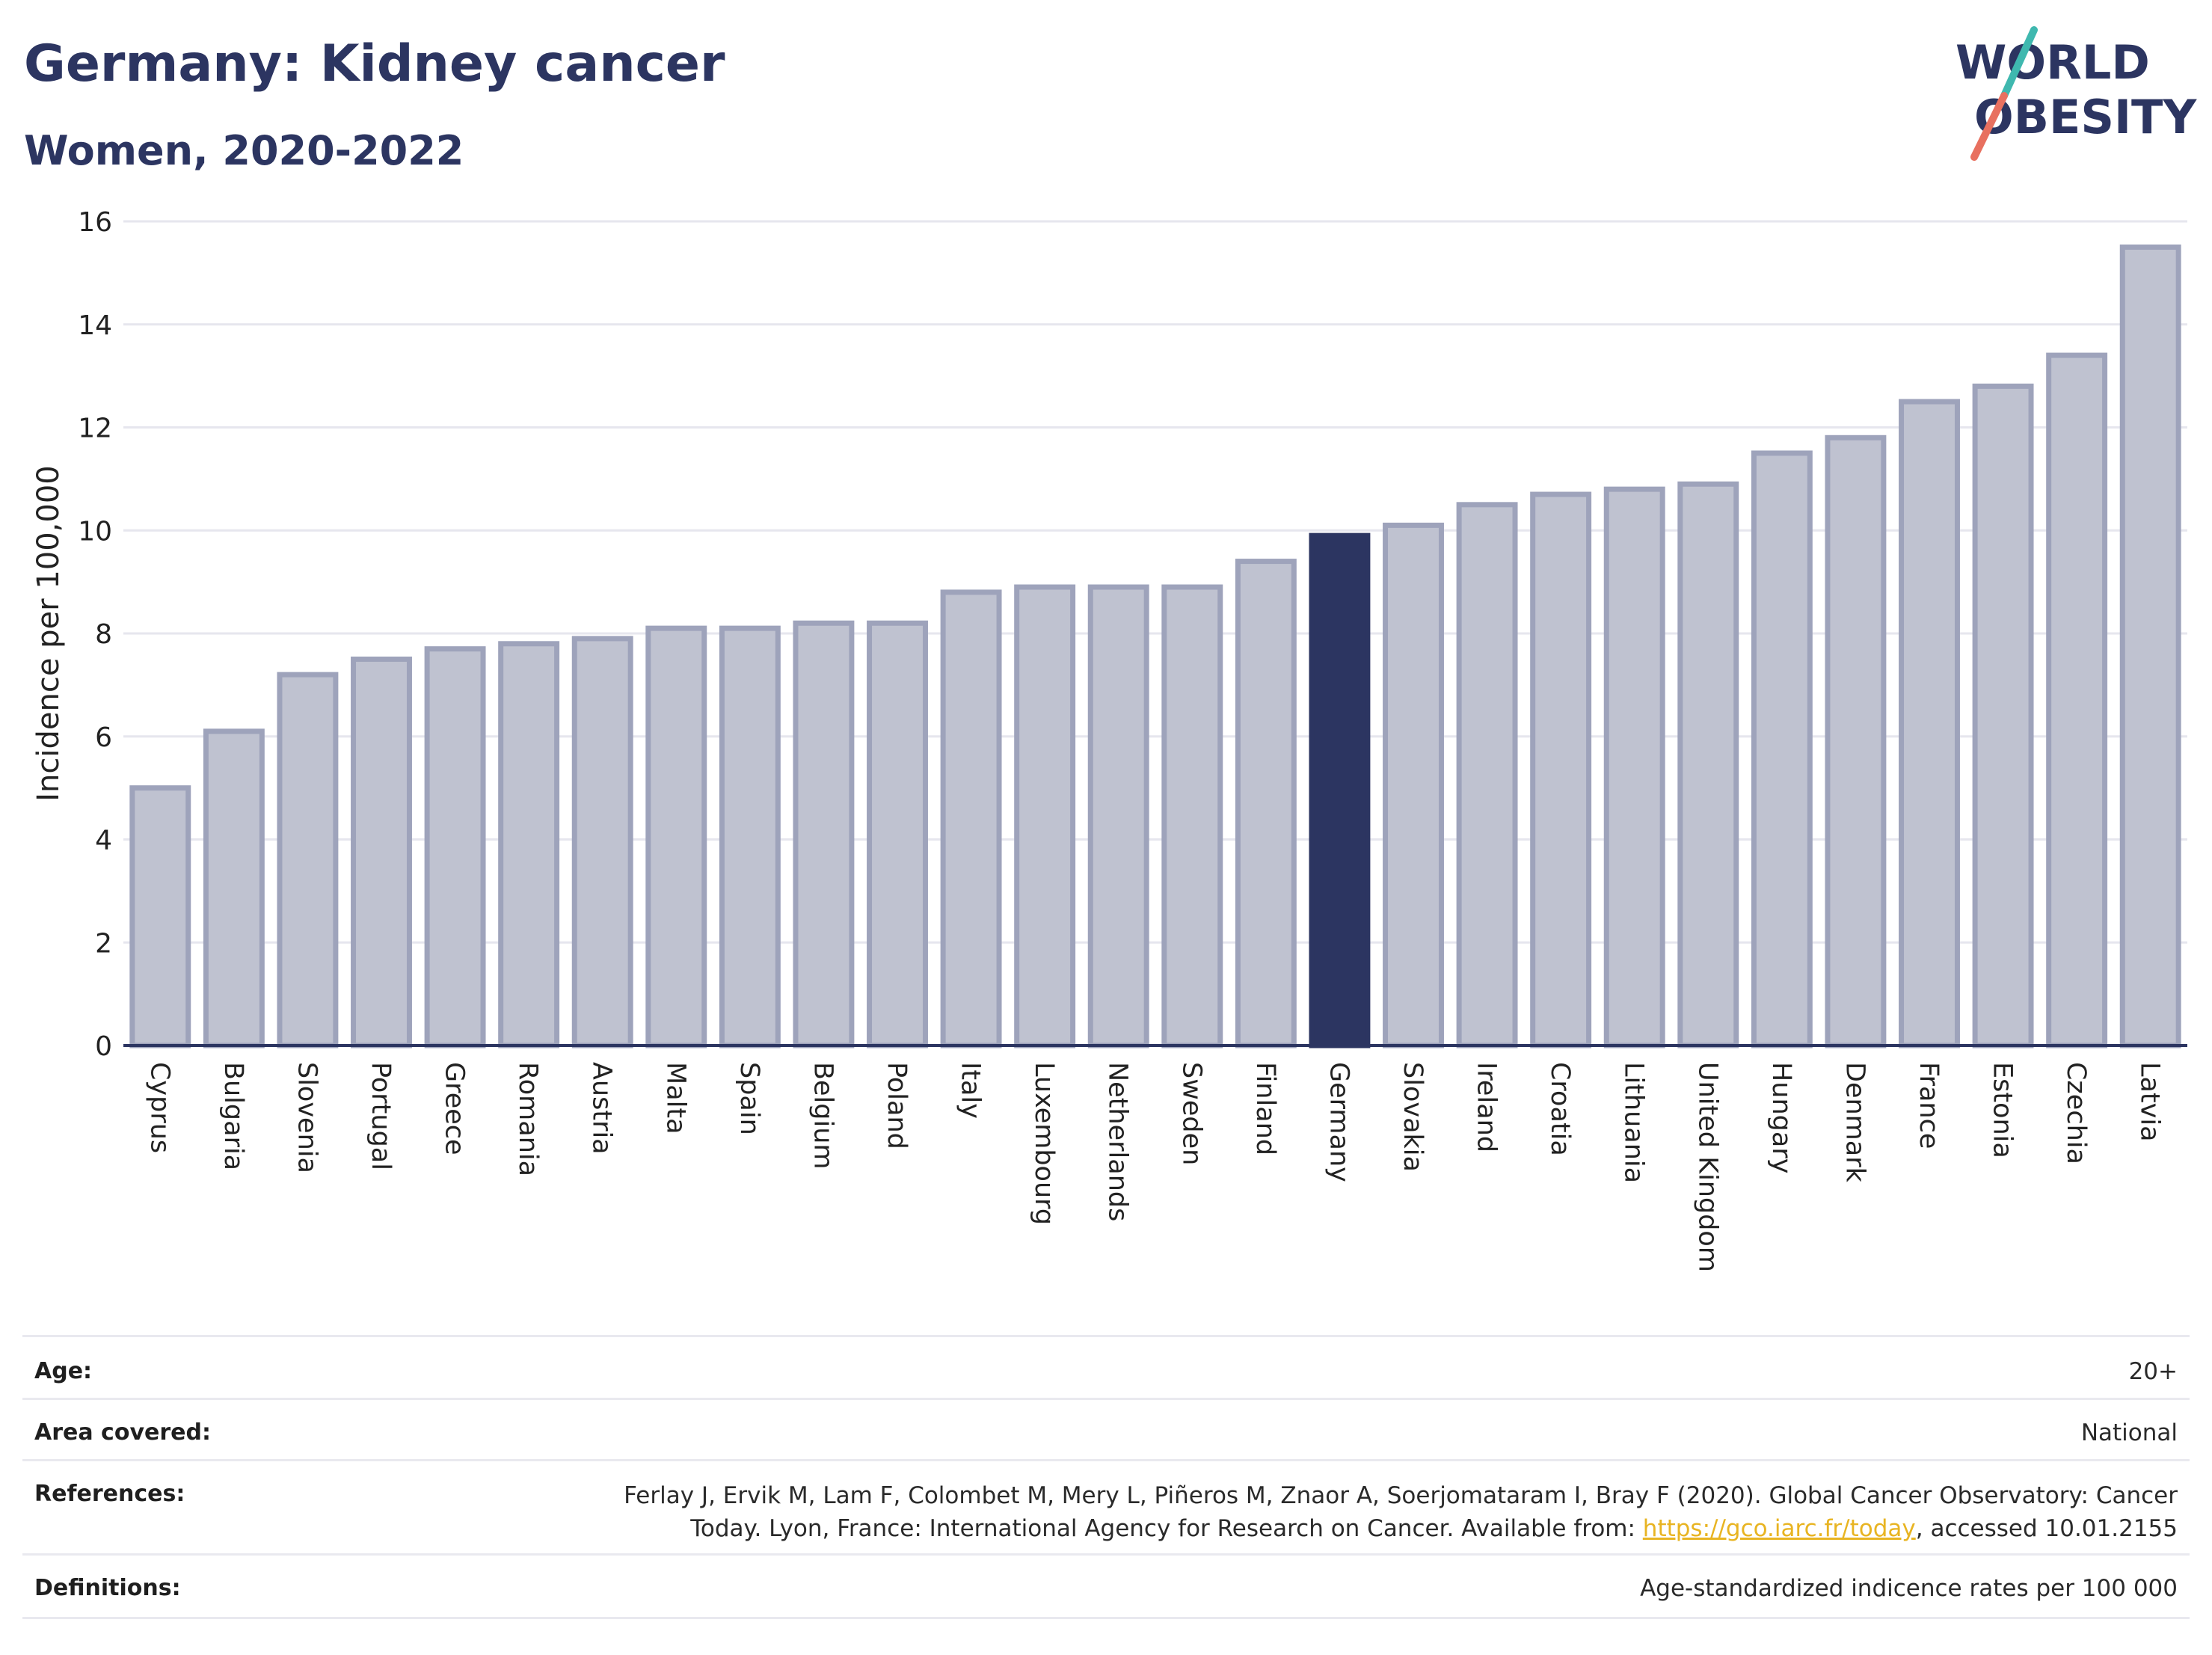  Describe the element at coordinates (308, 860) in the screenshot. I see `bar-slovenia` at that location.